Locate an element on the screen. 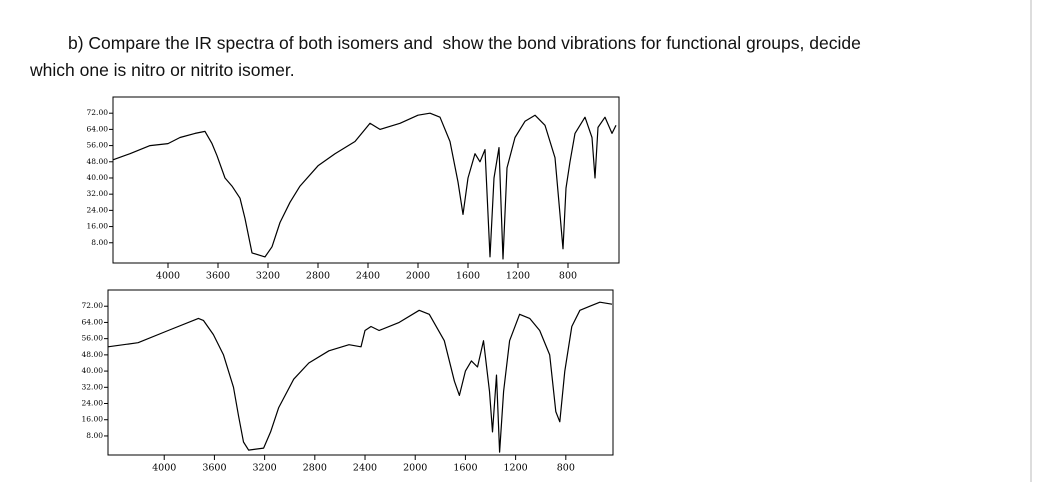 The width and height of the screenshot is (1043, 482). question-line: which one is nitro or nitrito isomer. is located at coordinates (162, 70).